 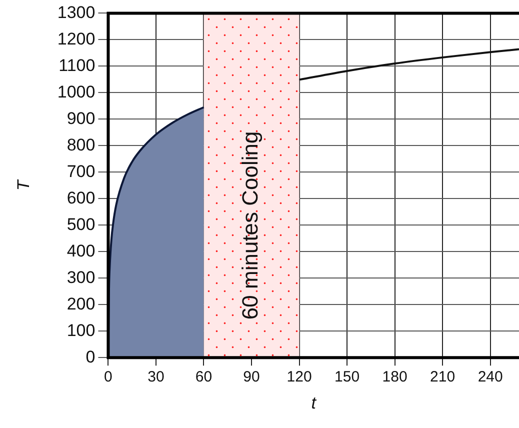 What do you see at coordinates (443, 377) in the screenshot?
I see `x-tick-label: 210` at bounding box center [443, 377].